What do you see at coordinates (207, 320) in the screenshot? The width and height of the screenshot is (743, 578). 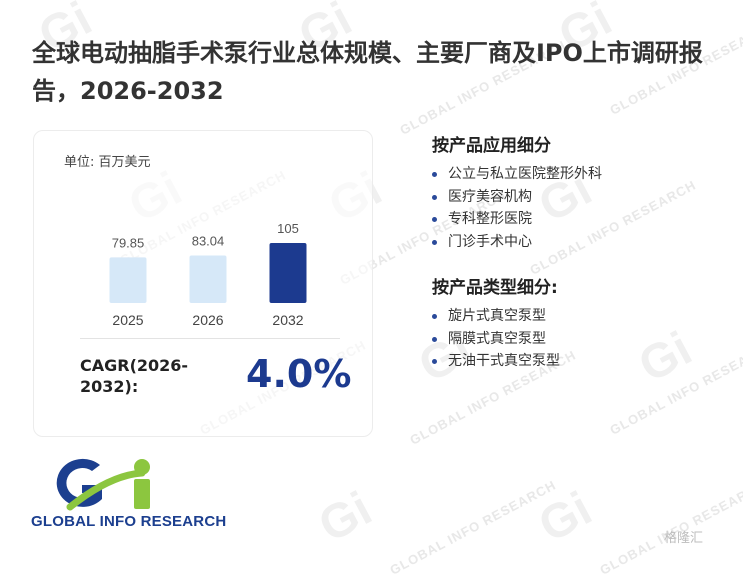 I see `category-label: 2026` at bounding box center [207, 320].